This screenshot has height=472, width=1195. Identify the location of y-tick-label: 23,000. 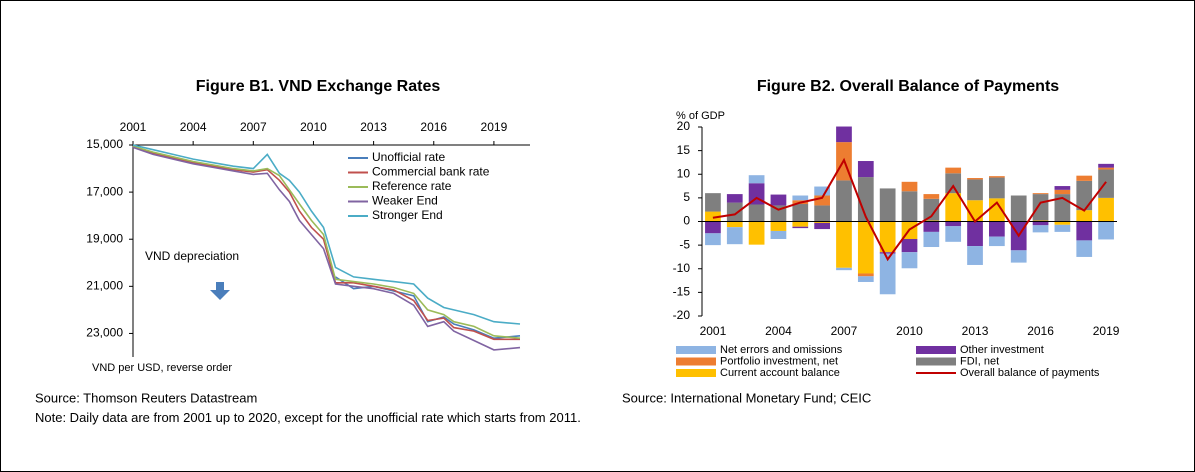
(104, 333).